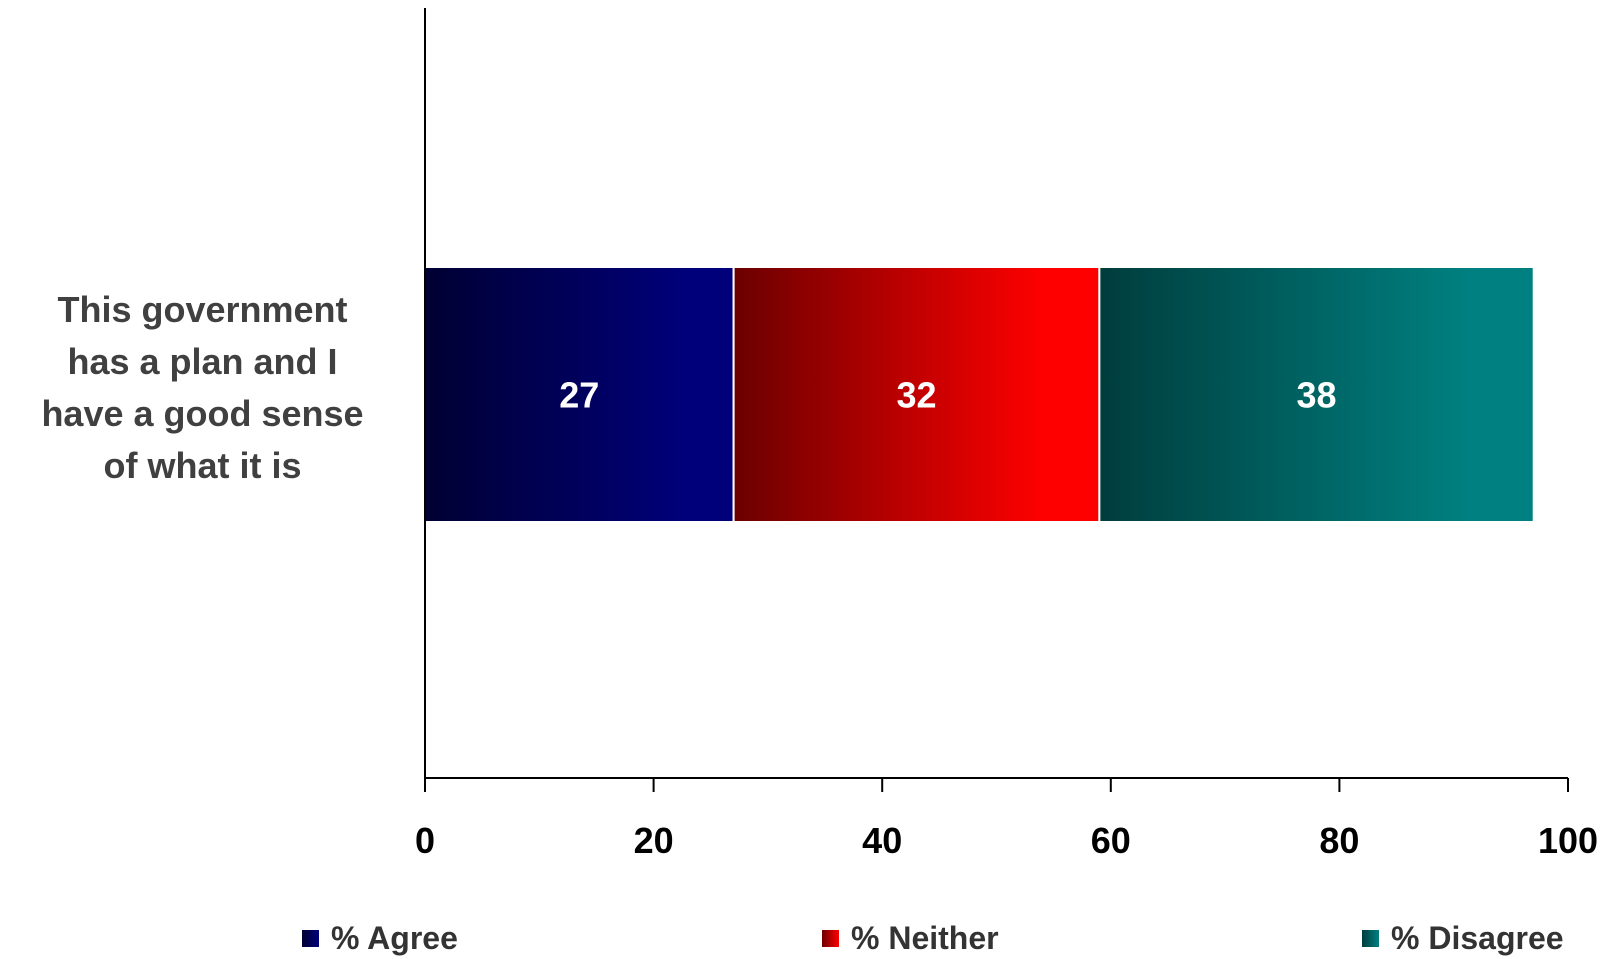 Image resolution: width=1609 pixels, height=959 pixels. I want to click on category-label-line: of what it is, so click(202, 465).